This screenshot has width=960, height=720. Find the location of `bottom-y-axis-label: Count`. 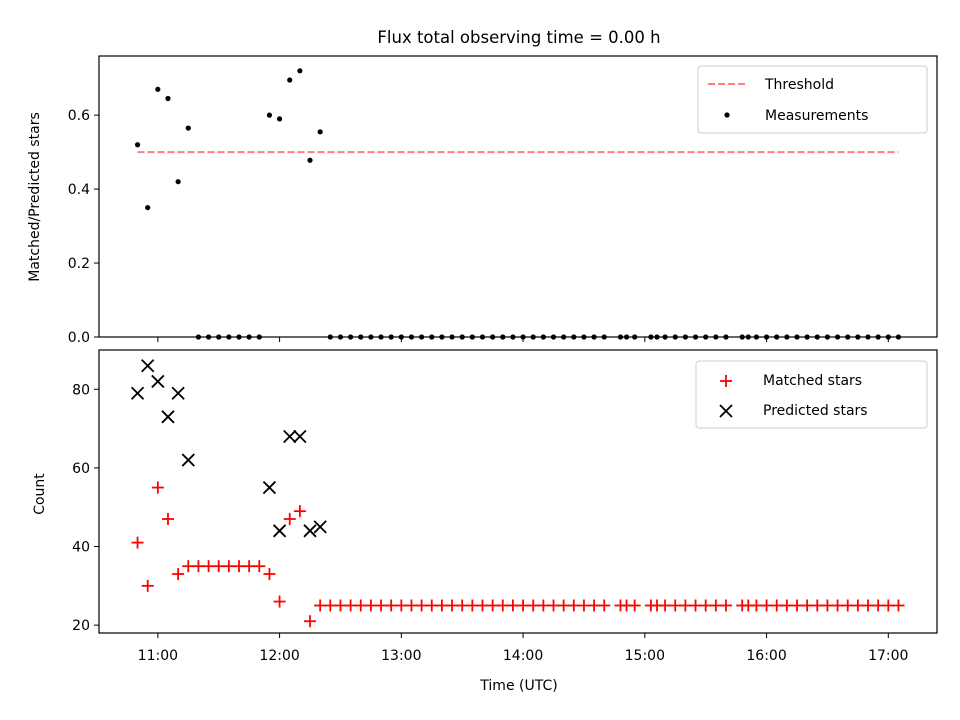

bottom-y-axis-label: Count is located at coordinates (40, 494).